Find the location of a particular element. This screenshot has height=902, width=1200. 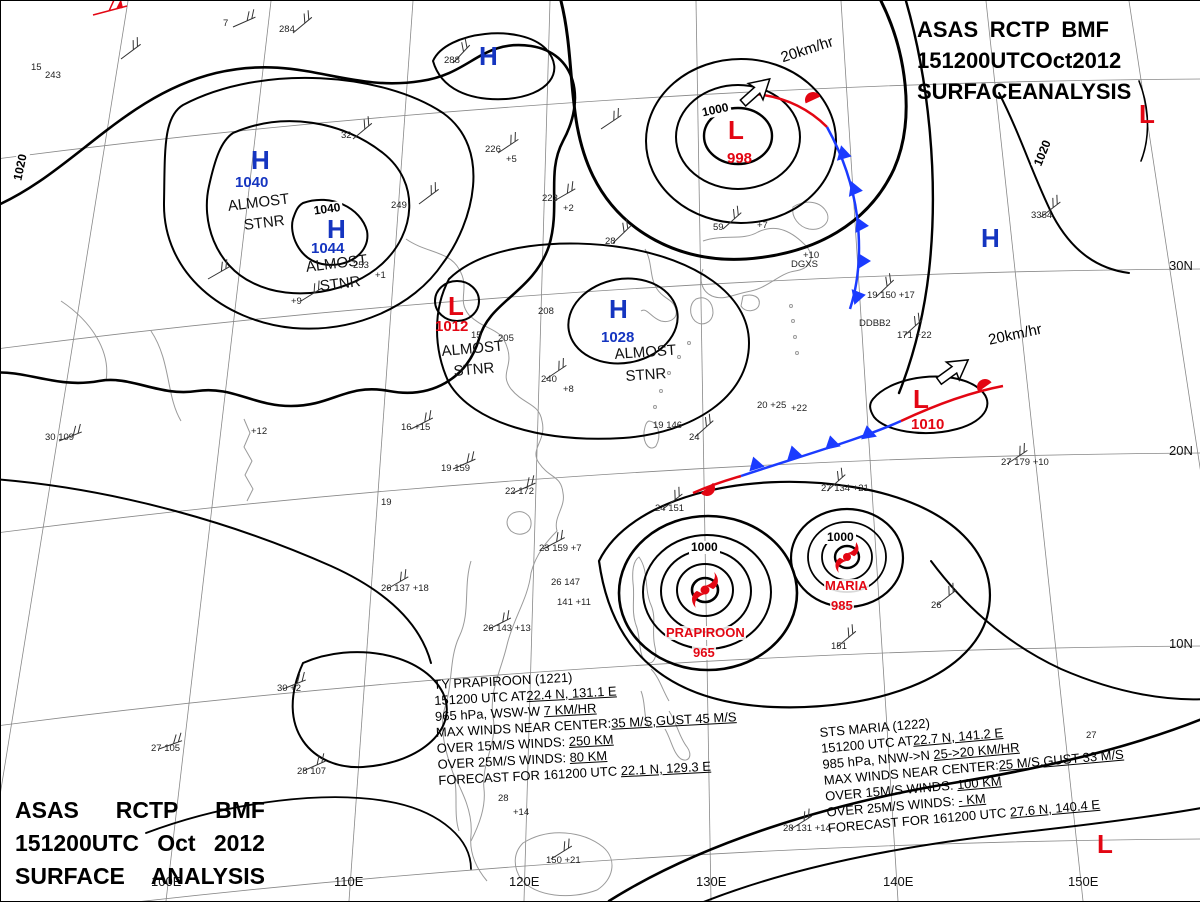

title-word: SURFACE is located at coordinates (70, 876).